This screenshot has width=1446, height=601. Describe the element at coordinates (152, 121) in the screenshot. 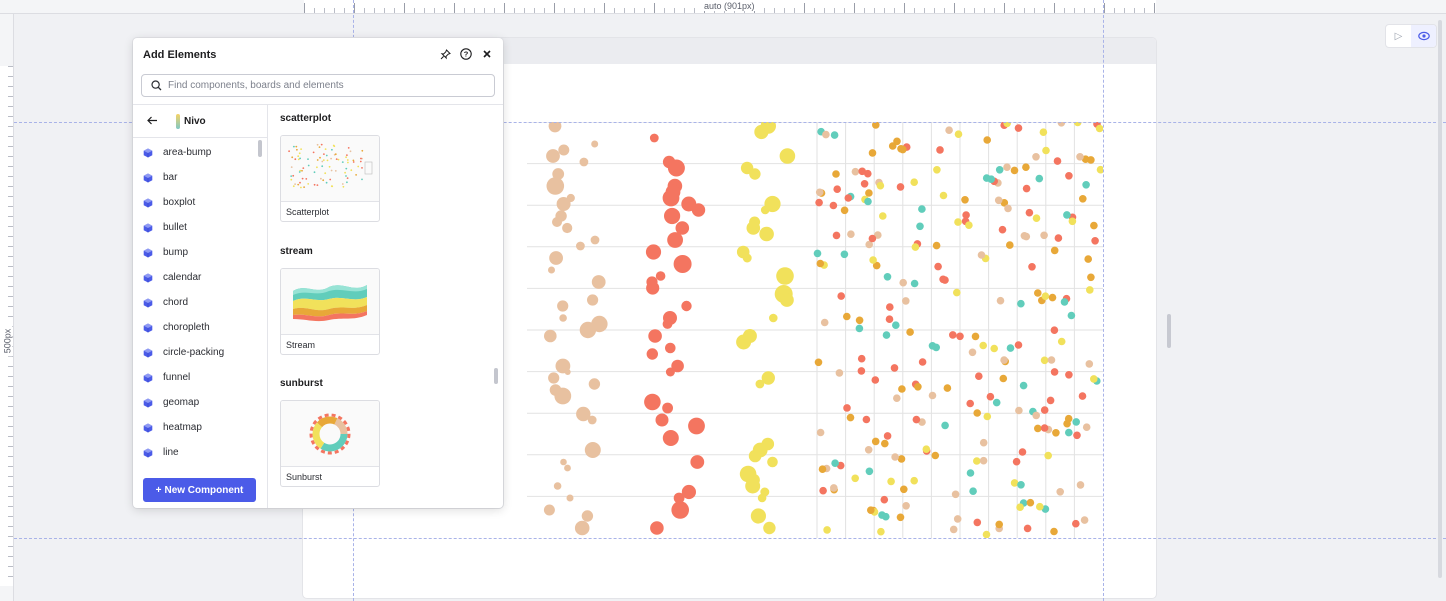

I see `back-arrow-icon` at that location.